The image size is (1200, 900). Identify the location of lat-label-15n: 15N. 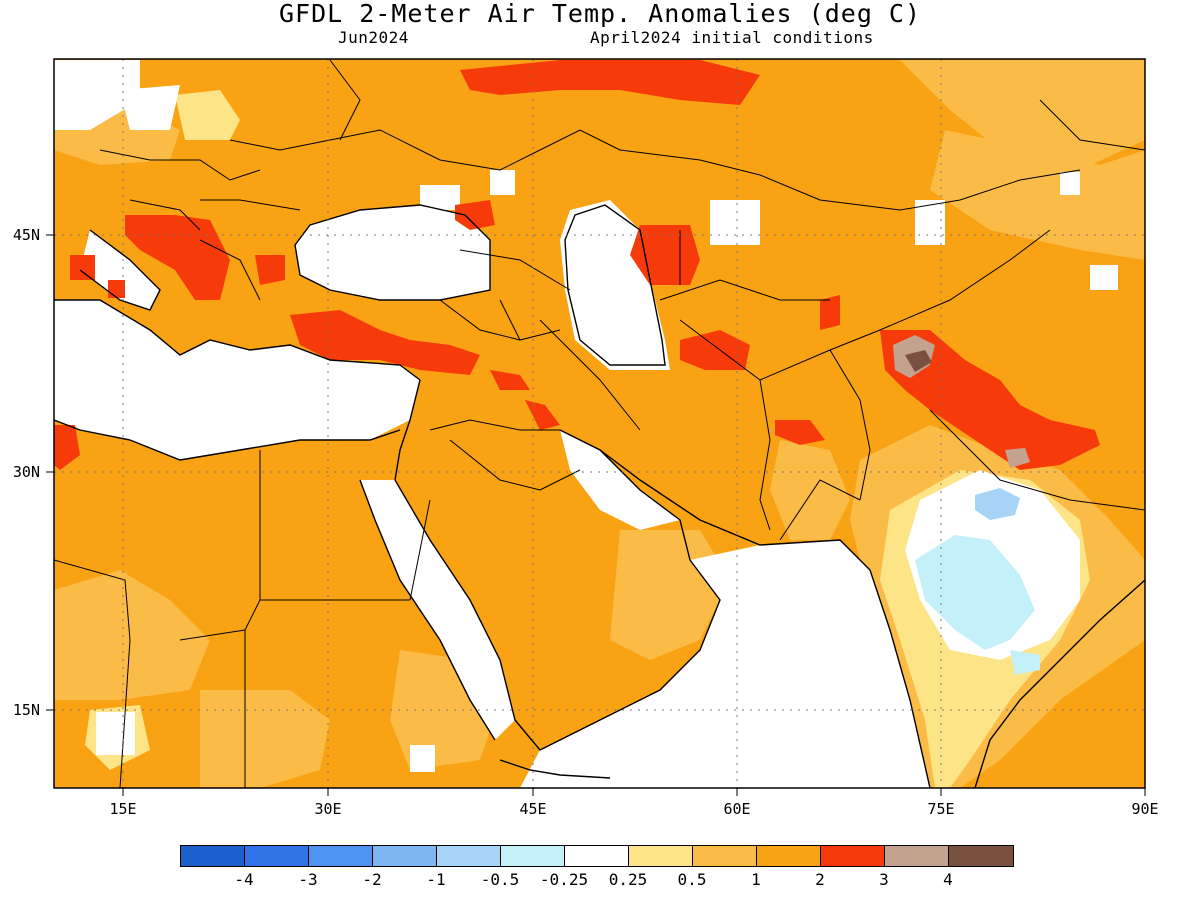
(26, 710).